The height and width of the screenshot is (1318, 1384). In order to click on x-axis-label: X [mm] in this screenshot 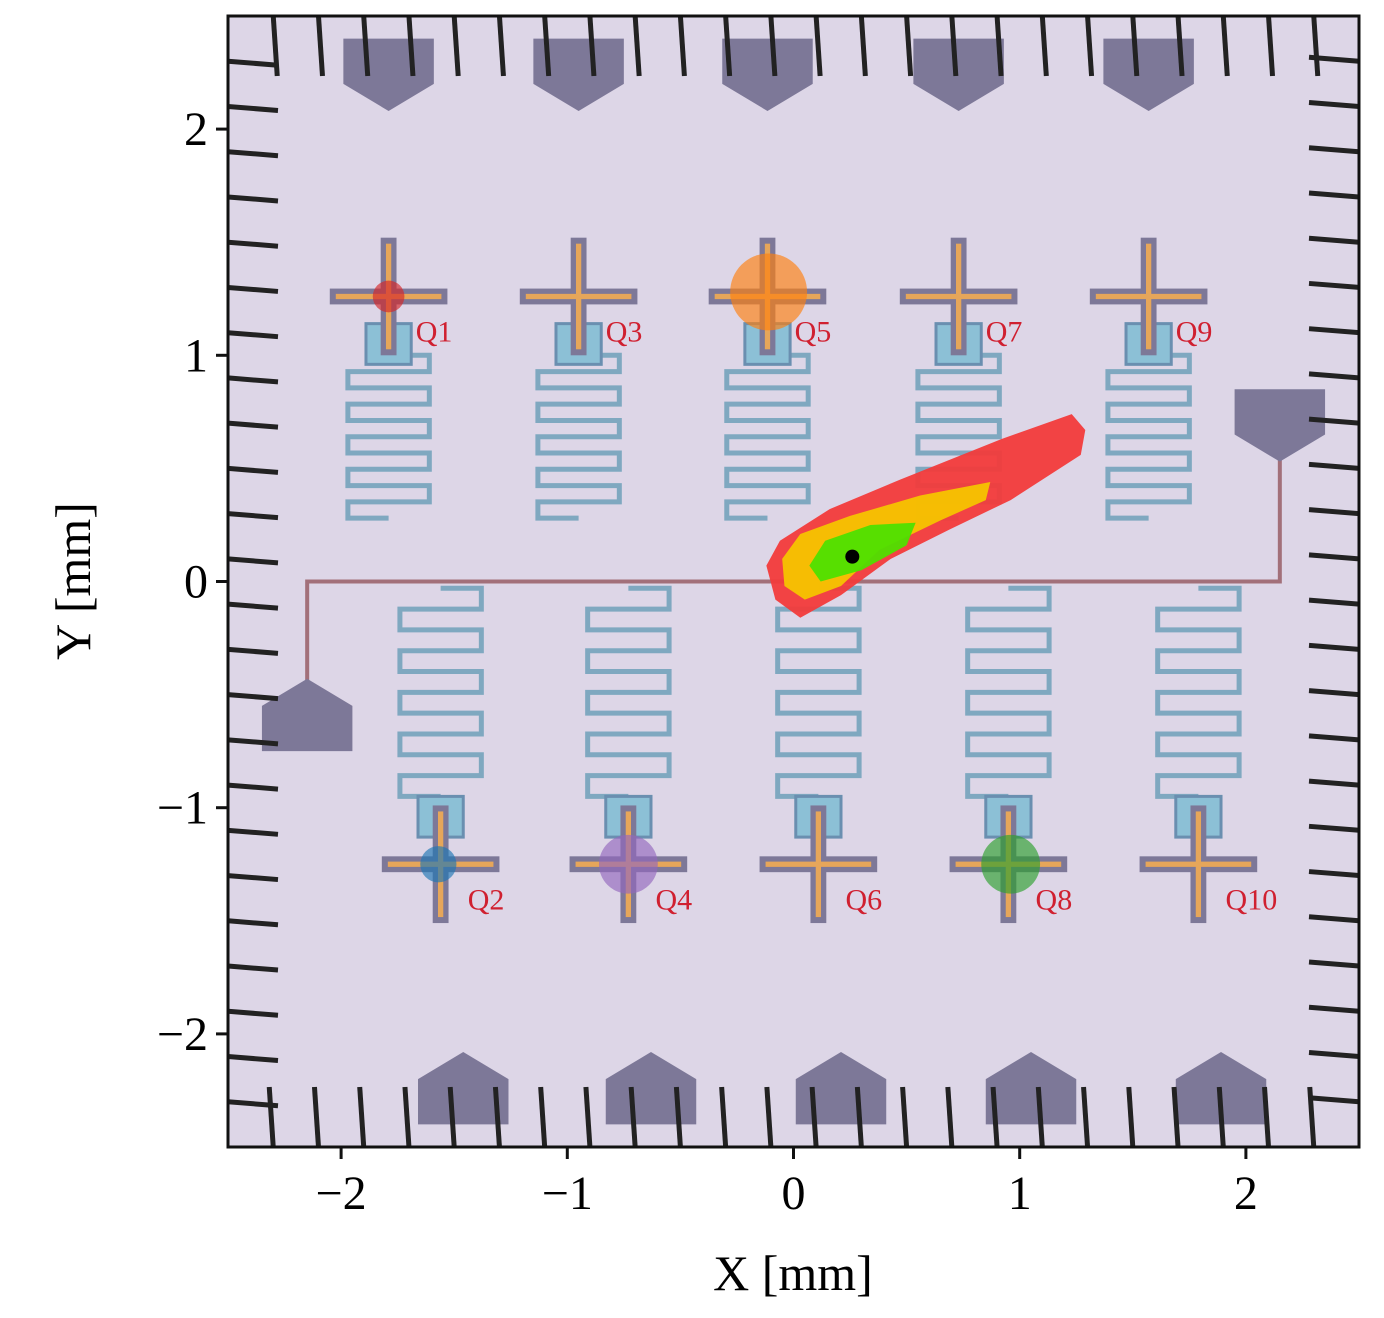, I will do `click(793, 1273)`.